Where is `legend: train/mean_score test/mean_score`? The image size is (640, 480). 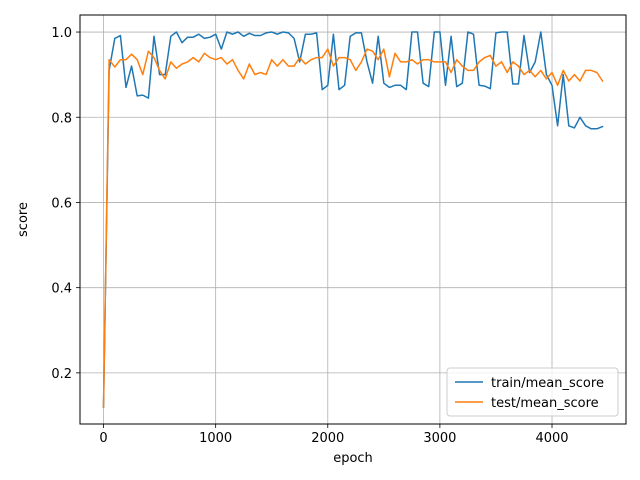
legend: train/mean_score test/mean_score is located at coordinates (532, 392).